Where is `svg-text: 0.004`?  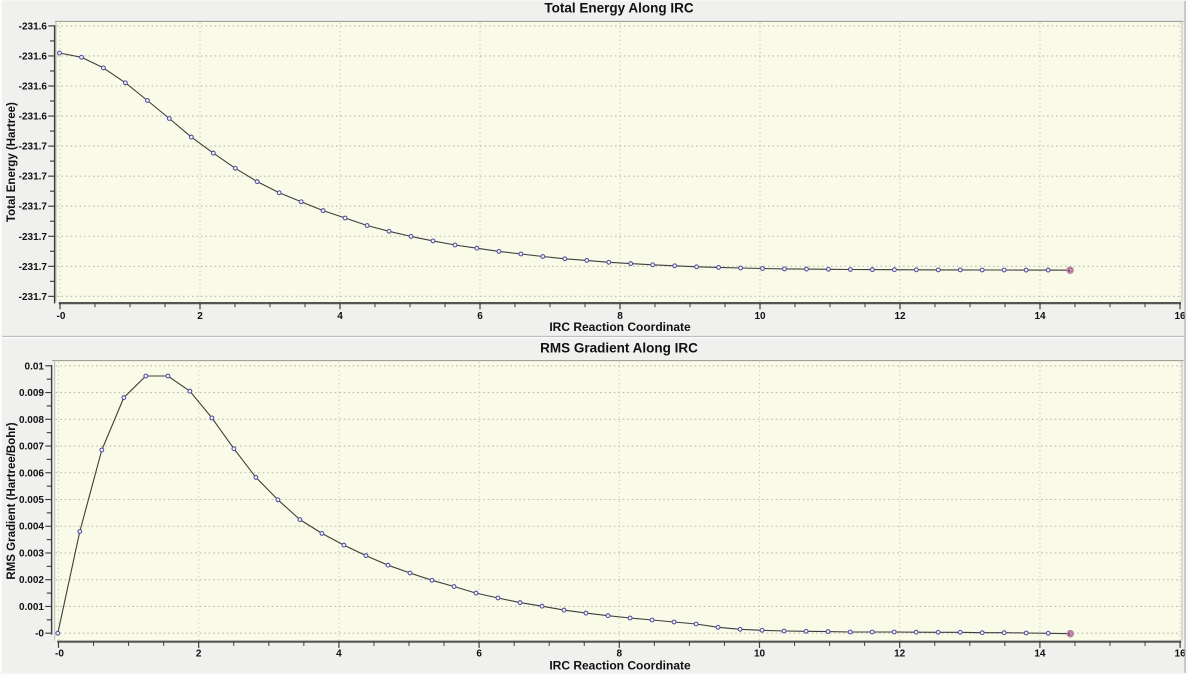 svg-text: 0.004 is located at coordinates (31, 527).